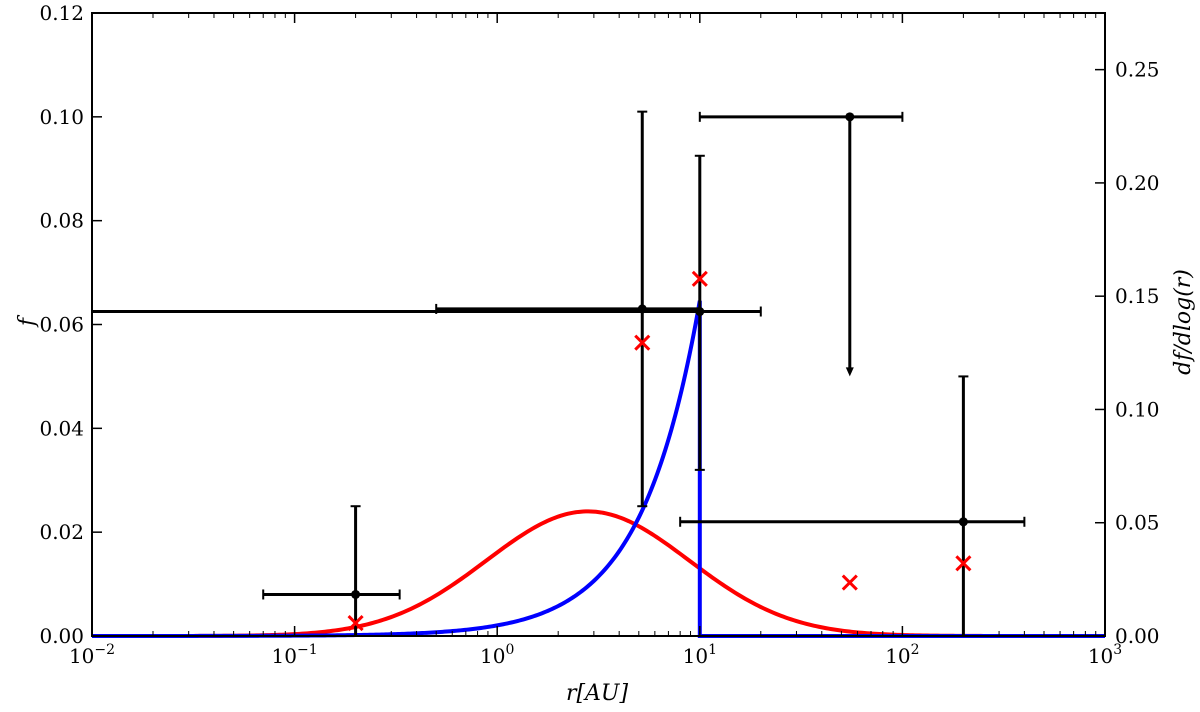 The width and height of the screenshot is (1200, 712). What do you see at coordinates (61, 117) in the screenshot?
I see `y-left-tick-label-5: 0.10` at bounding box center [61, 117].